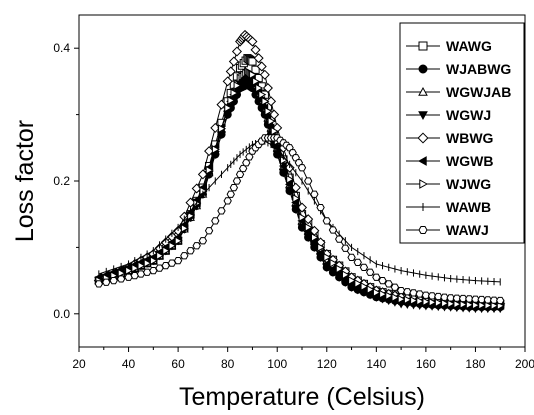  Describe the element at coordinates (302, 397) in the screenshot. I see `x-axis-title: Temperature (Celsius)` at that location.